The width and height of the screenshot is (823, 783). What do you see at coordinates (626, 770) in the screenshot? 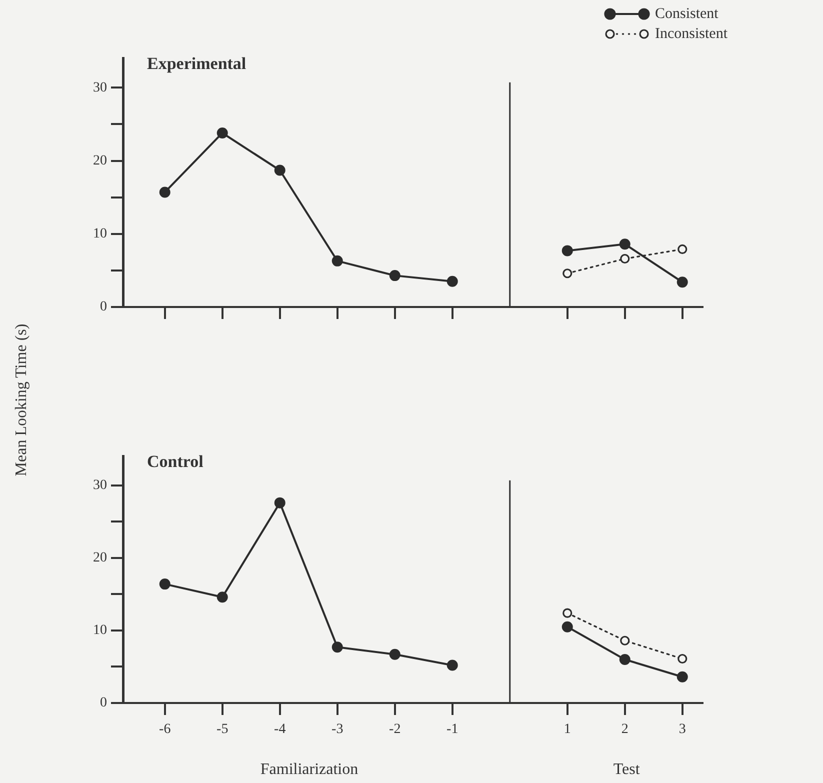
I see `text: Test` at bounding box center [626, 770].